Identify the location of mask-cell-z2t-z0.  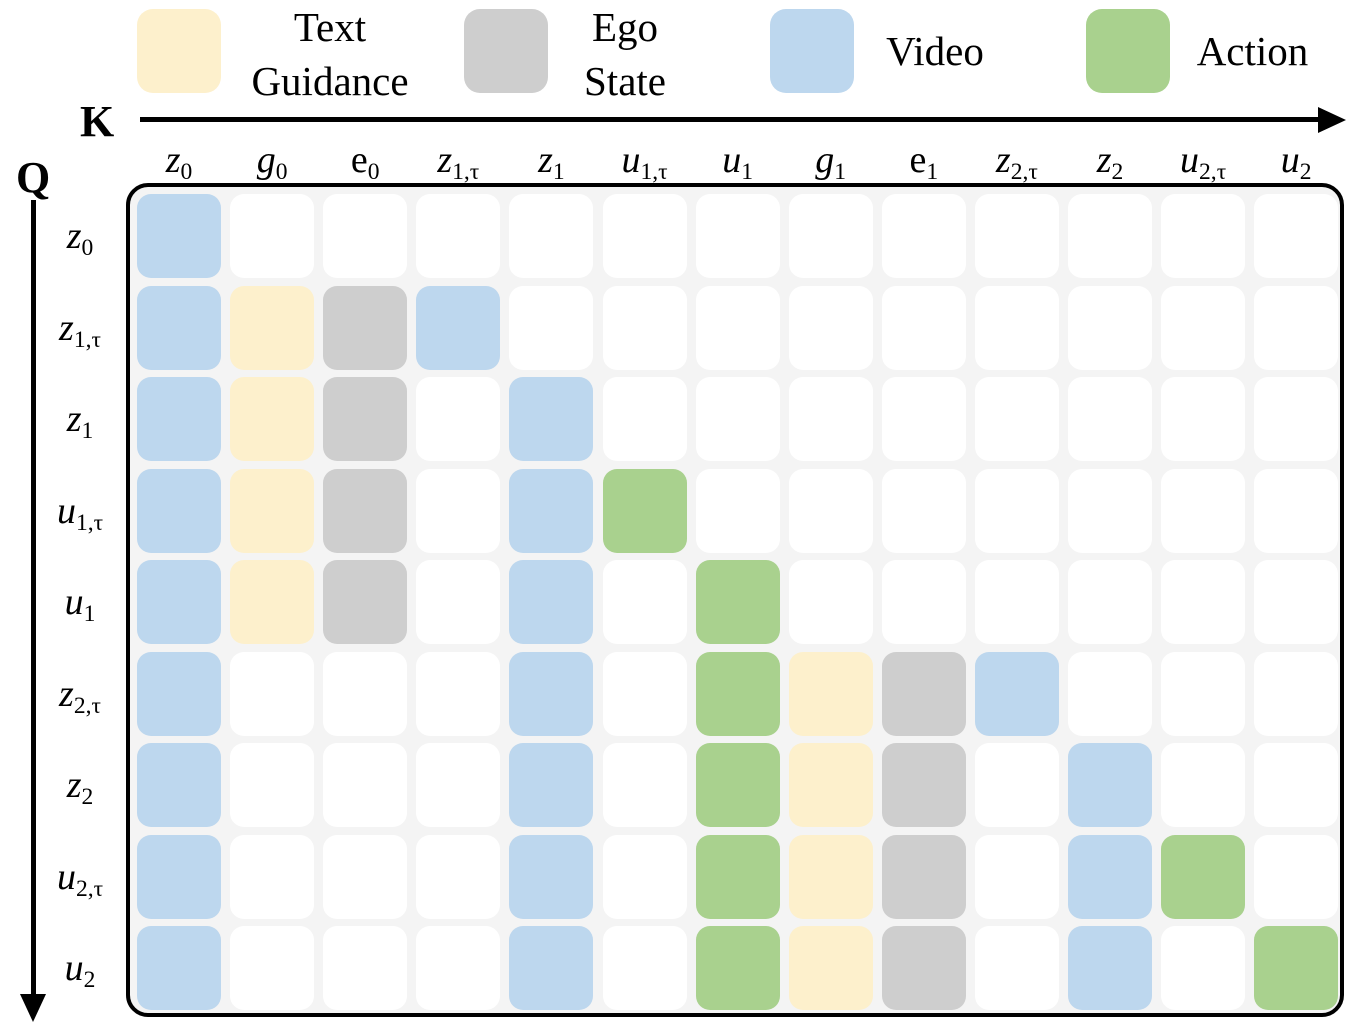
(179, 693).